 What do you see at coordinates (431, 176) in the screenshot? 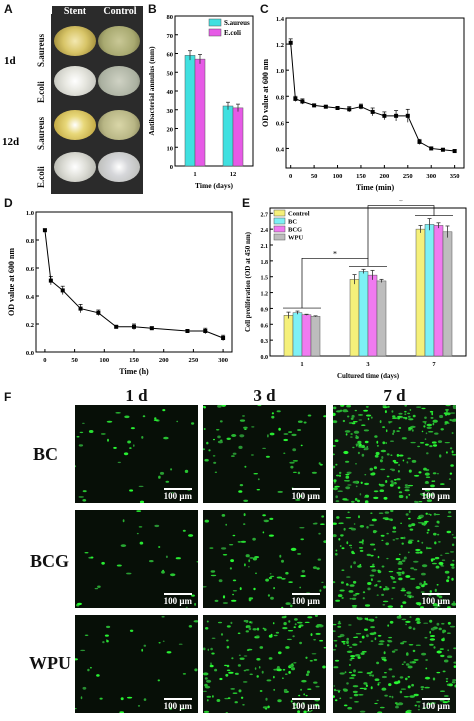
I see `x-tick-label: 300` at bounding box center [431, 176].